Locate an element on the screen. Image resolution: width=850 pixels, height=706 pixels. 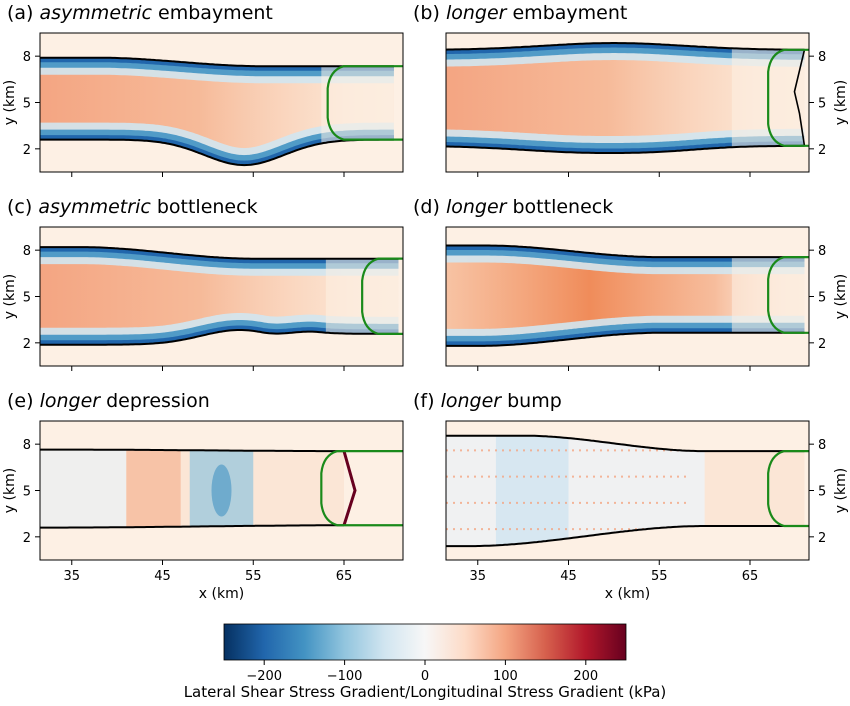
panel-title: (c) asymmetric bottleneck is located at coordinates (132, 207).